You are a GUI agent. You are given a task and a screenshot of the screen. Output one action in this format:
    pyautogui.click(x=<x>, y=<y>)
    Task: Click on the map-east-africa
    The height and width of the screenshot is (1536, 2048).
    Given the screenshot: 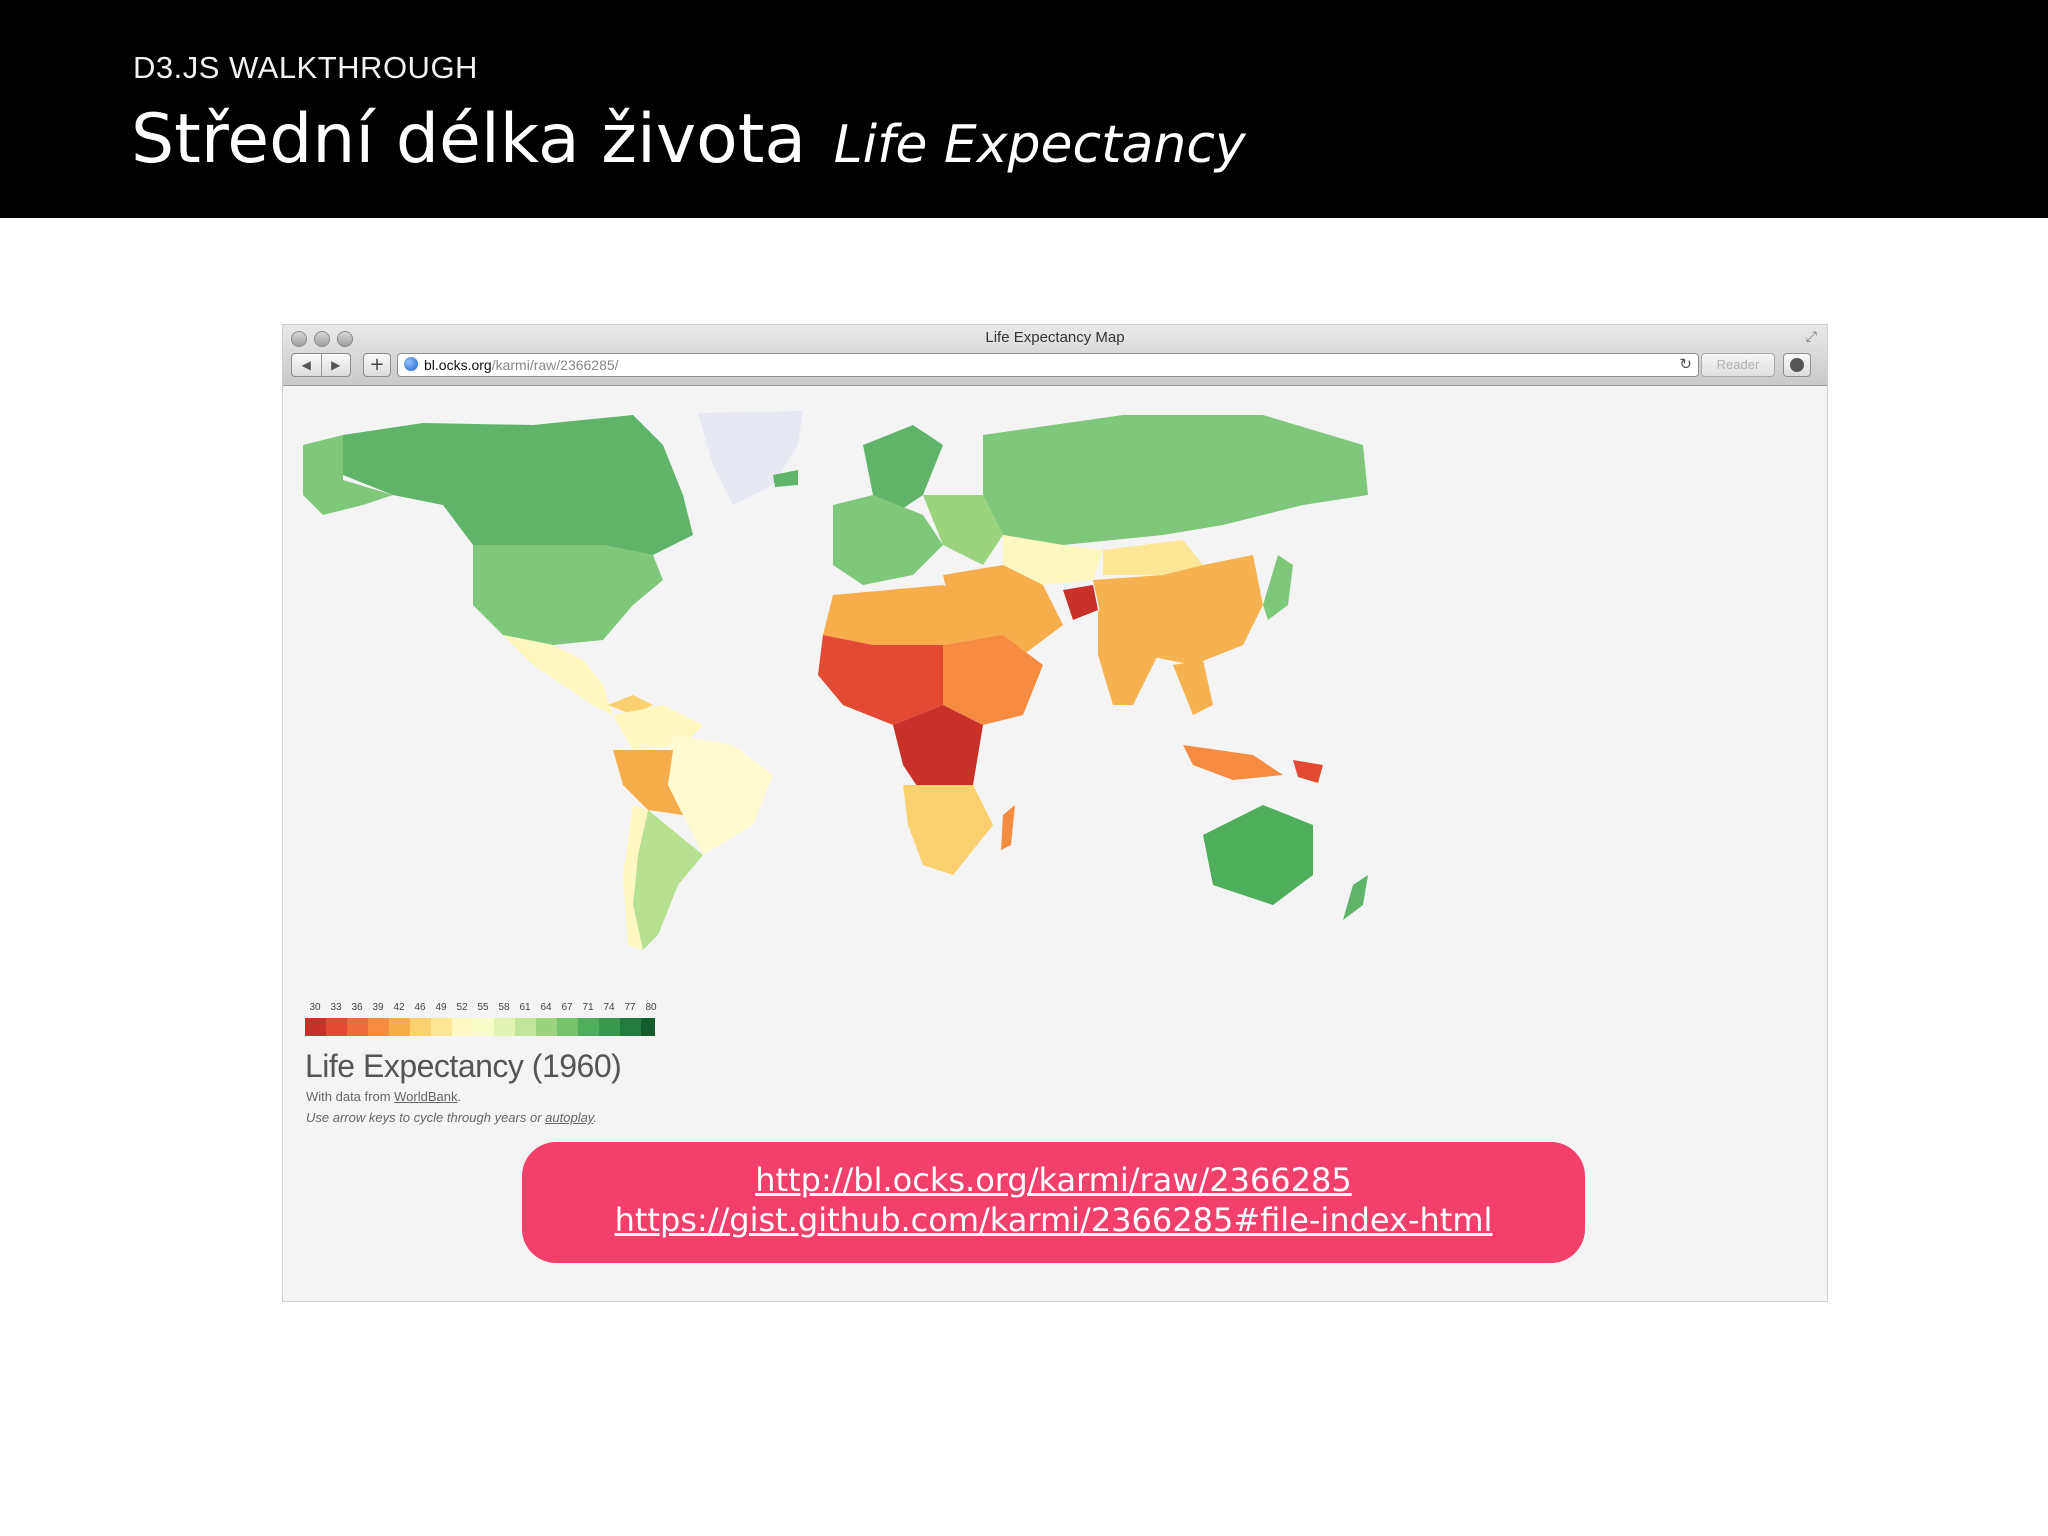 What is the action you would take?
    pyautogui.click(x=993, y=680)
    